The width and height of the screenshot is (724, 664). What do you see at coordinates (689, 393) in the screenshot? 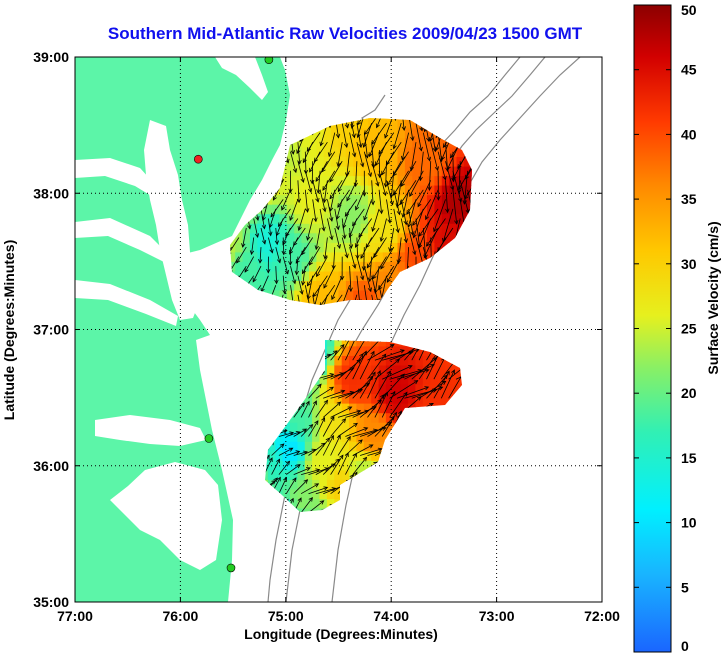
I see `colorbar-tick-label: 20` at bounding box center [689, 393].